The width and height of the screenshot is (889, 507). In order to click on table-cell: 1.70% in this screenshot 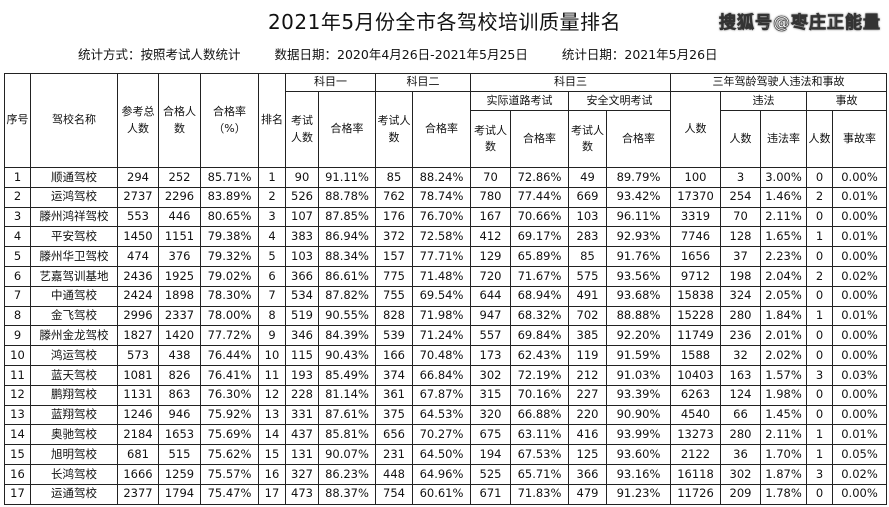, I will do `click(783, 454)`.